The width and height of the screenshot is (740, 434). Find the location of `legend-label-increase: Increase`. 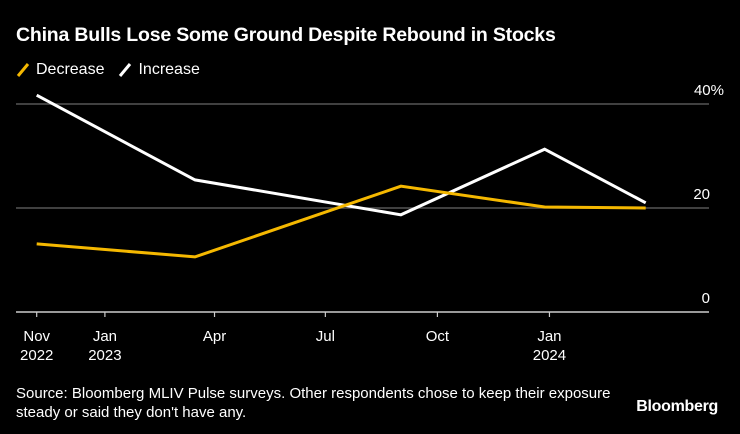

legend-label-increase: Increase is located at coordinates (169, 69).